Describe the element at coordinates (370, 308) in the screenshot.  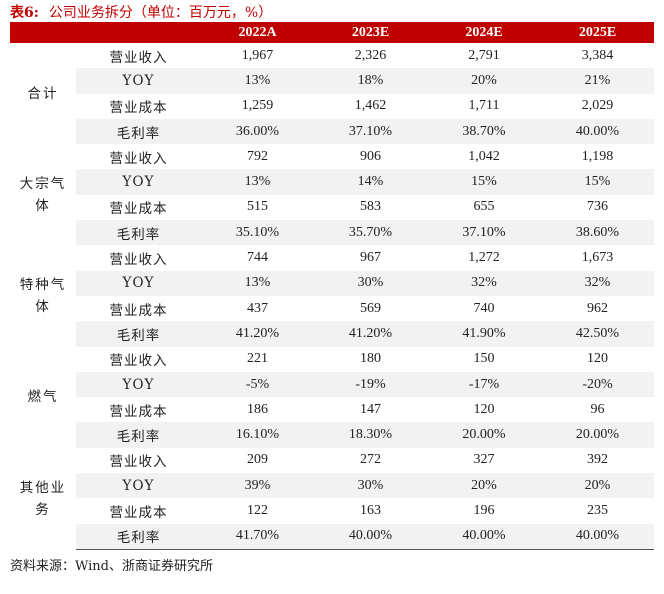
I see `value-cell: 569` at that location.